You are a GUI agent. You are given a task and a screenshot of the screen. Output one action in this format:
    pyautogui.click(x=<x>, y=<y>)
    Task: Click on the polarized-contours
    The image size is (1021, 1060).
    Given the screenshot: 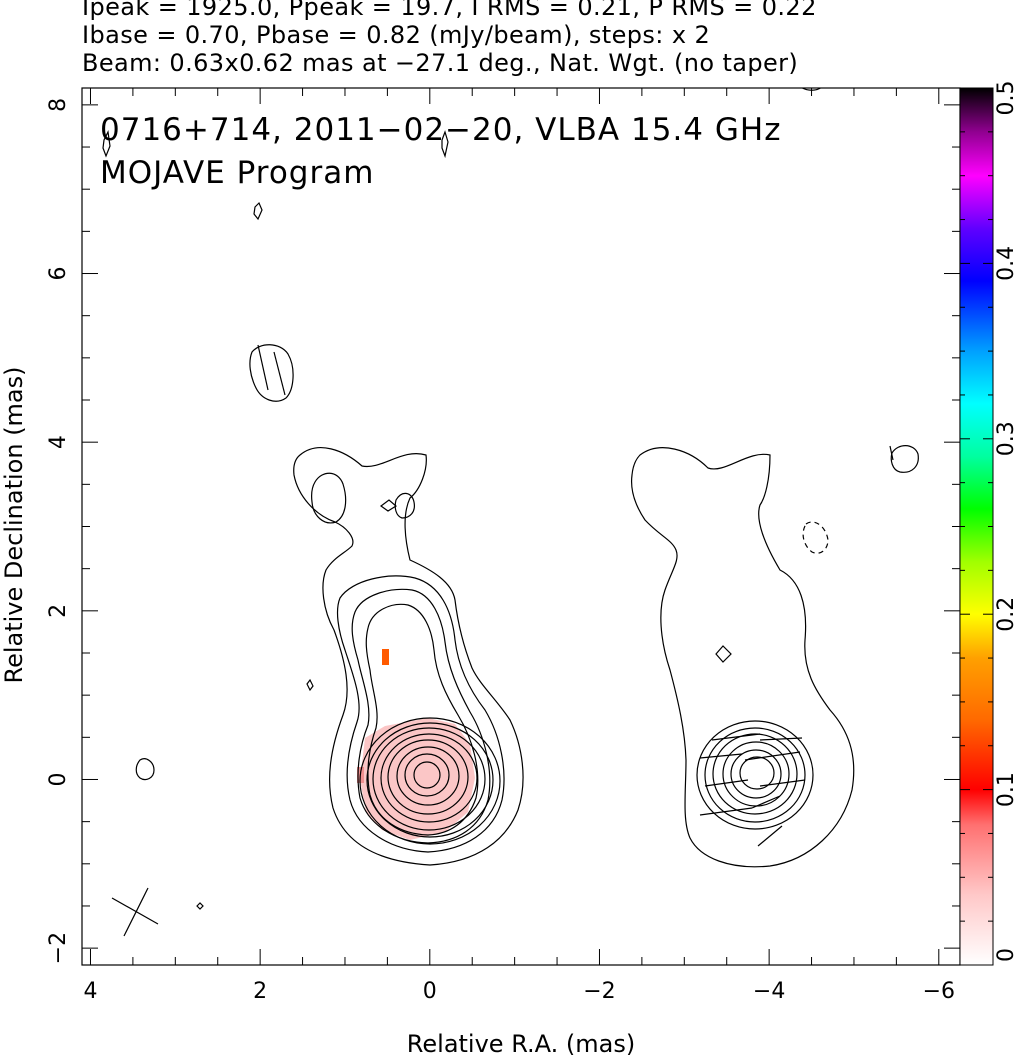 What is the action you would take?
    pyautogui.click(x=774, y=656)
    